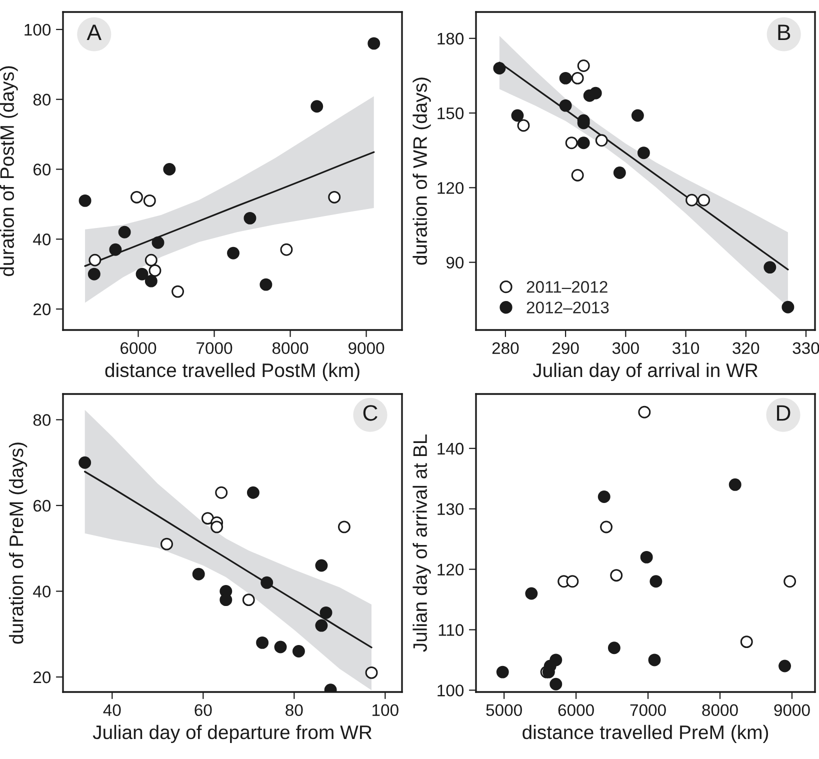  I want to click on x-tick-label: 80, so click(294, 710).